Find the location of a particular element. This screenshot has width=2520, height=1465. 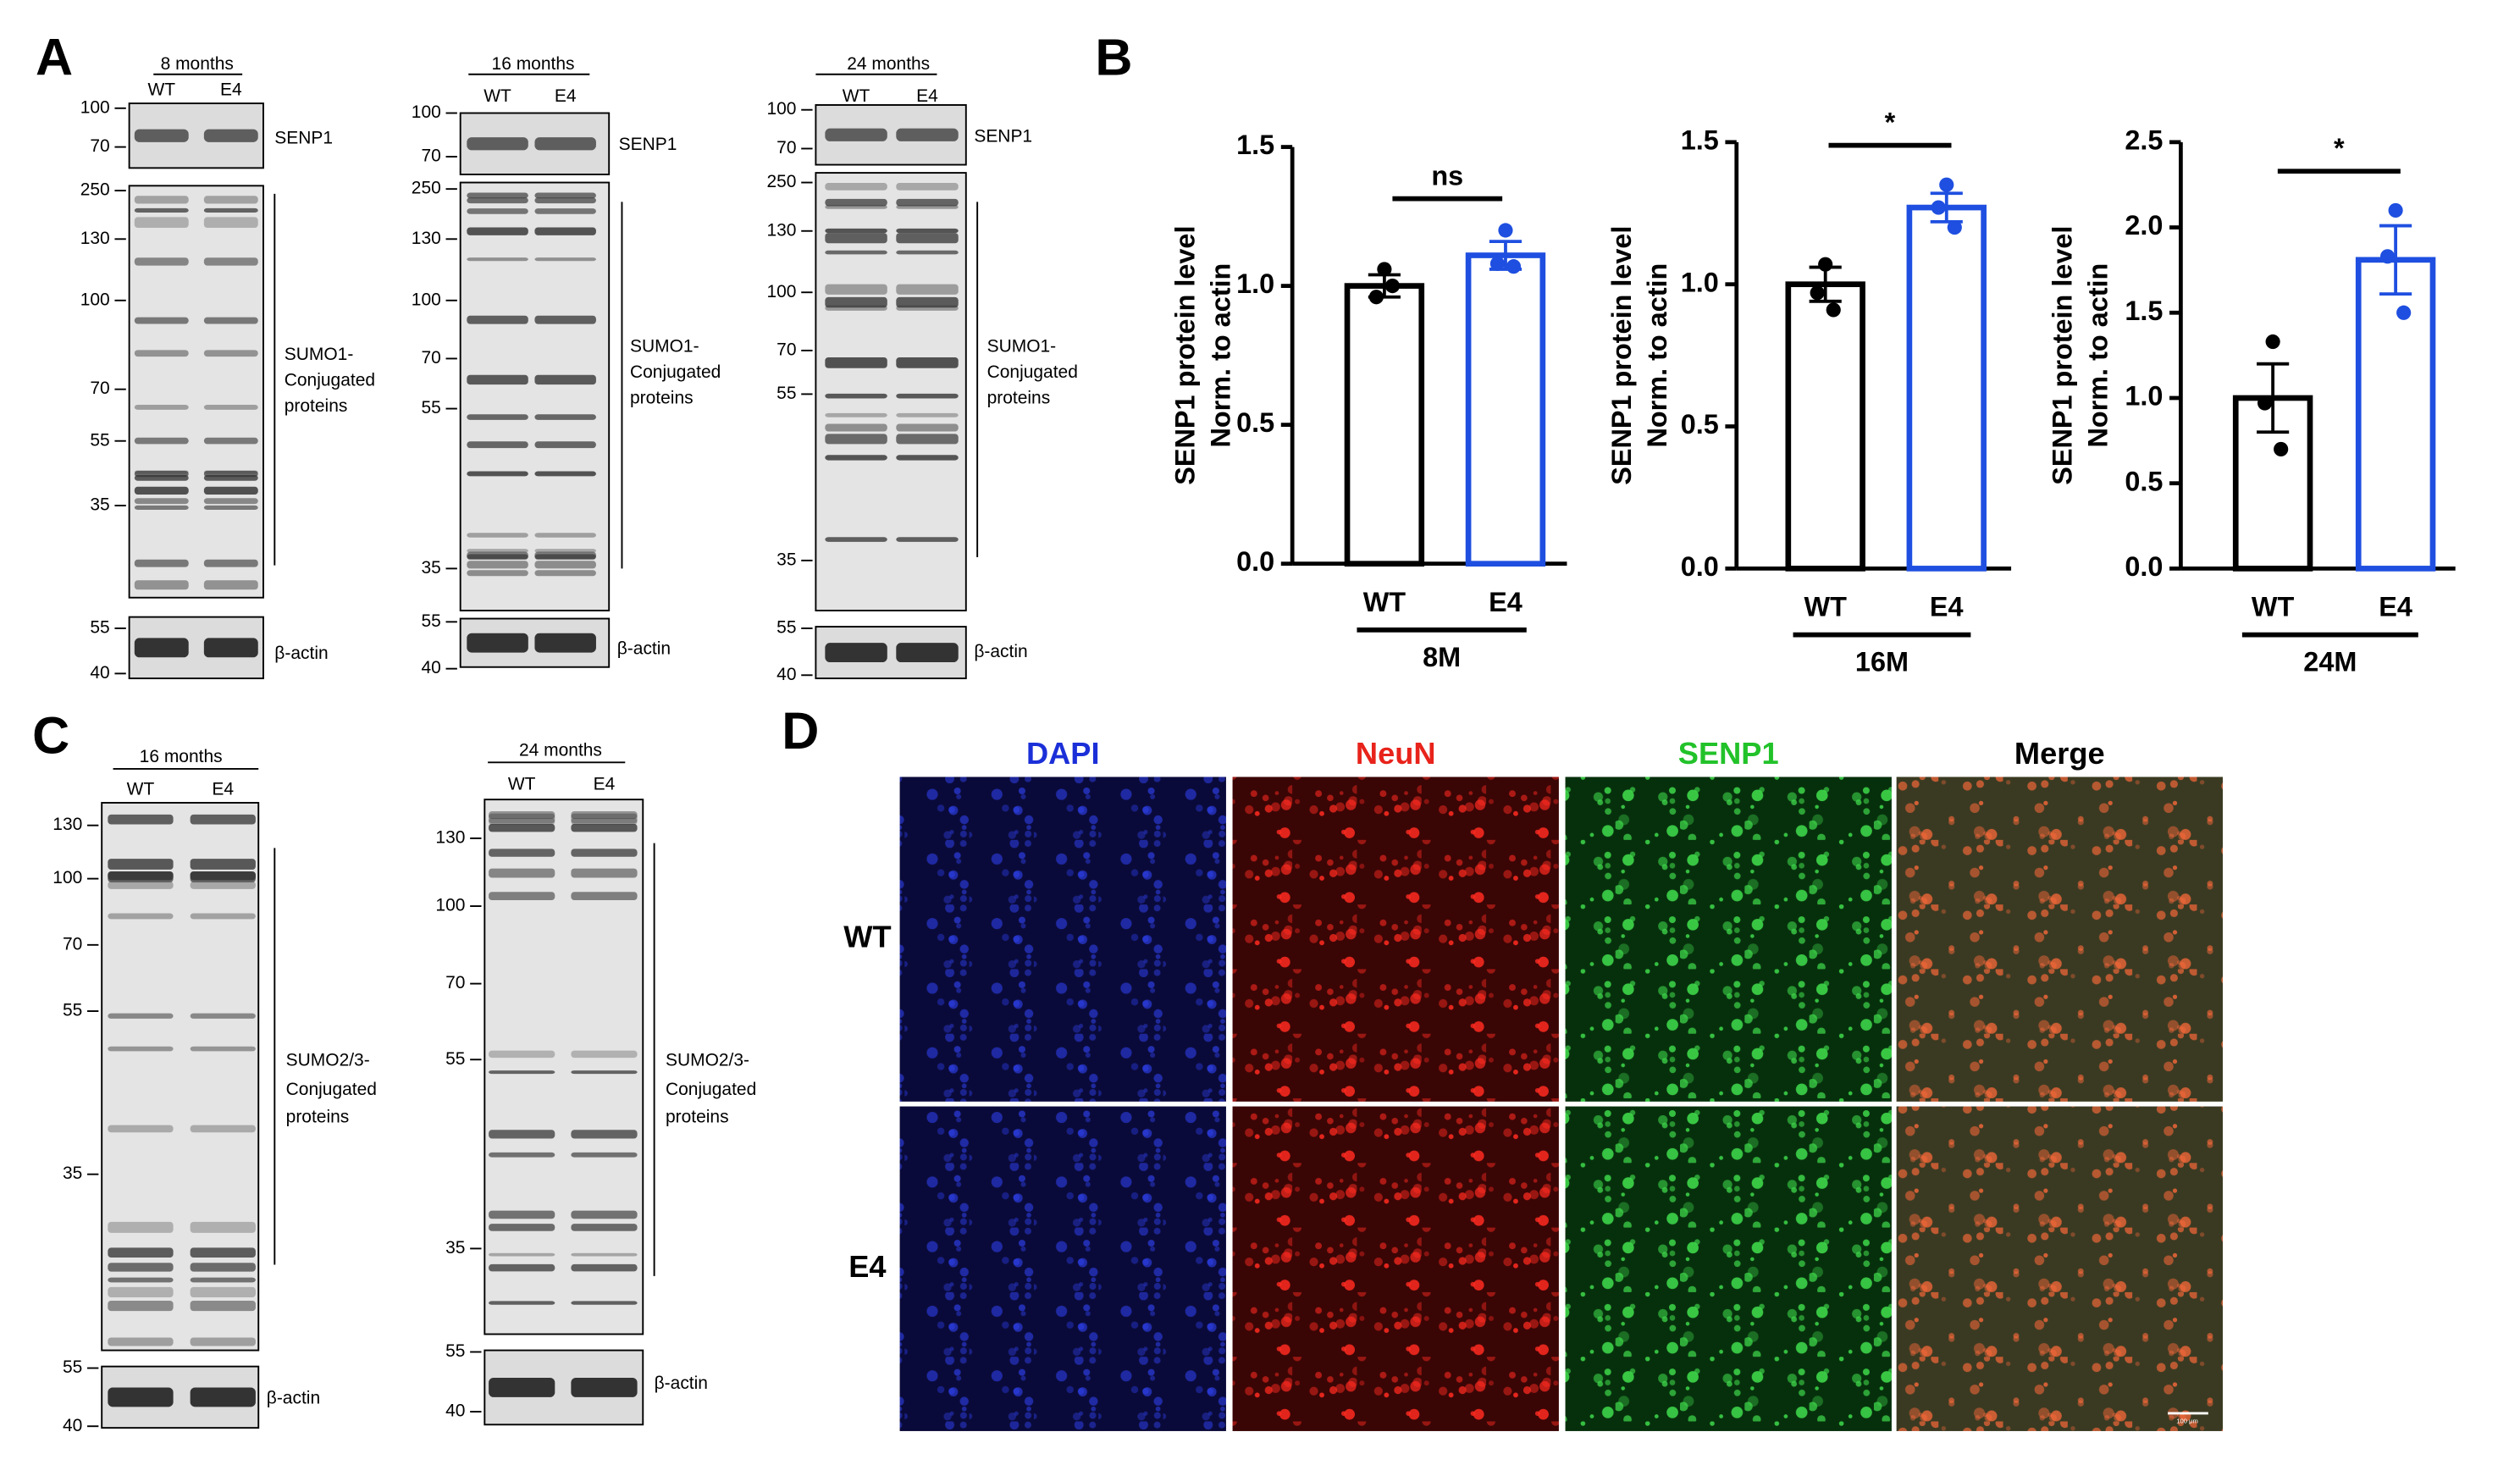

marker-label: 35 is located at coordinates (72, 1173).